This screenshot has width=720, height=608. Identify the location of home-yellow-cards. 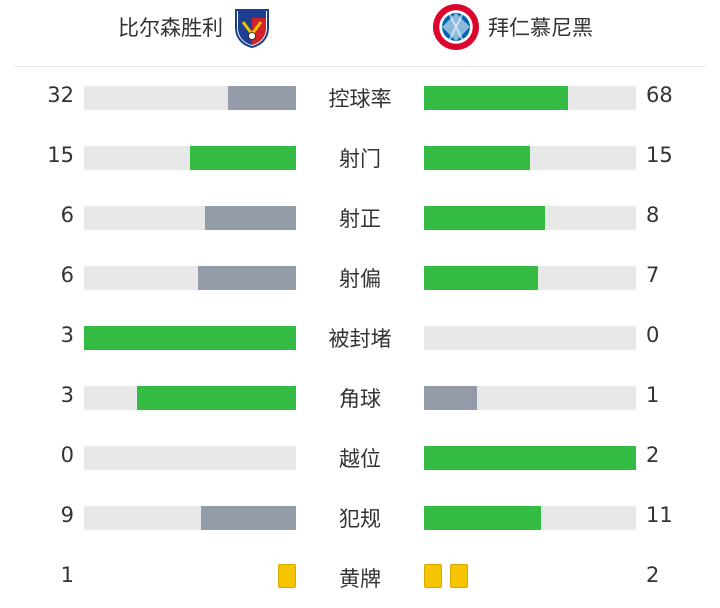
(287, 576).